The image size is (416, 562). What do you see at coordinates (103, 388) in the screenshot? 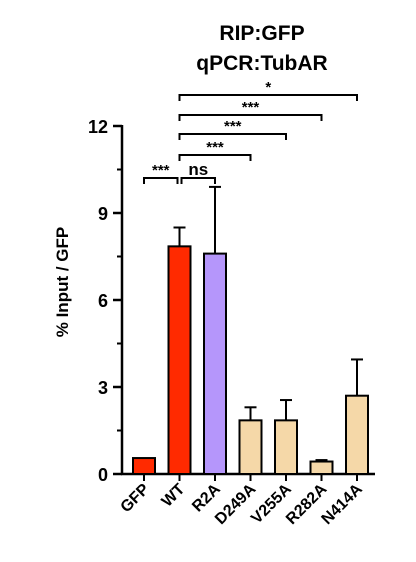
I see `y-tick-label: 3` at bounding box center [103, 388].